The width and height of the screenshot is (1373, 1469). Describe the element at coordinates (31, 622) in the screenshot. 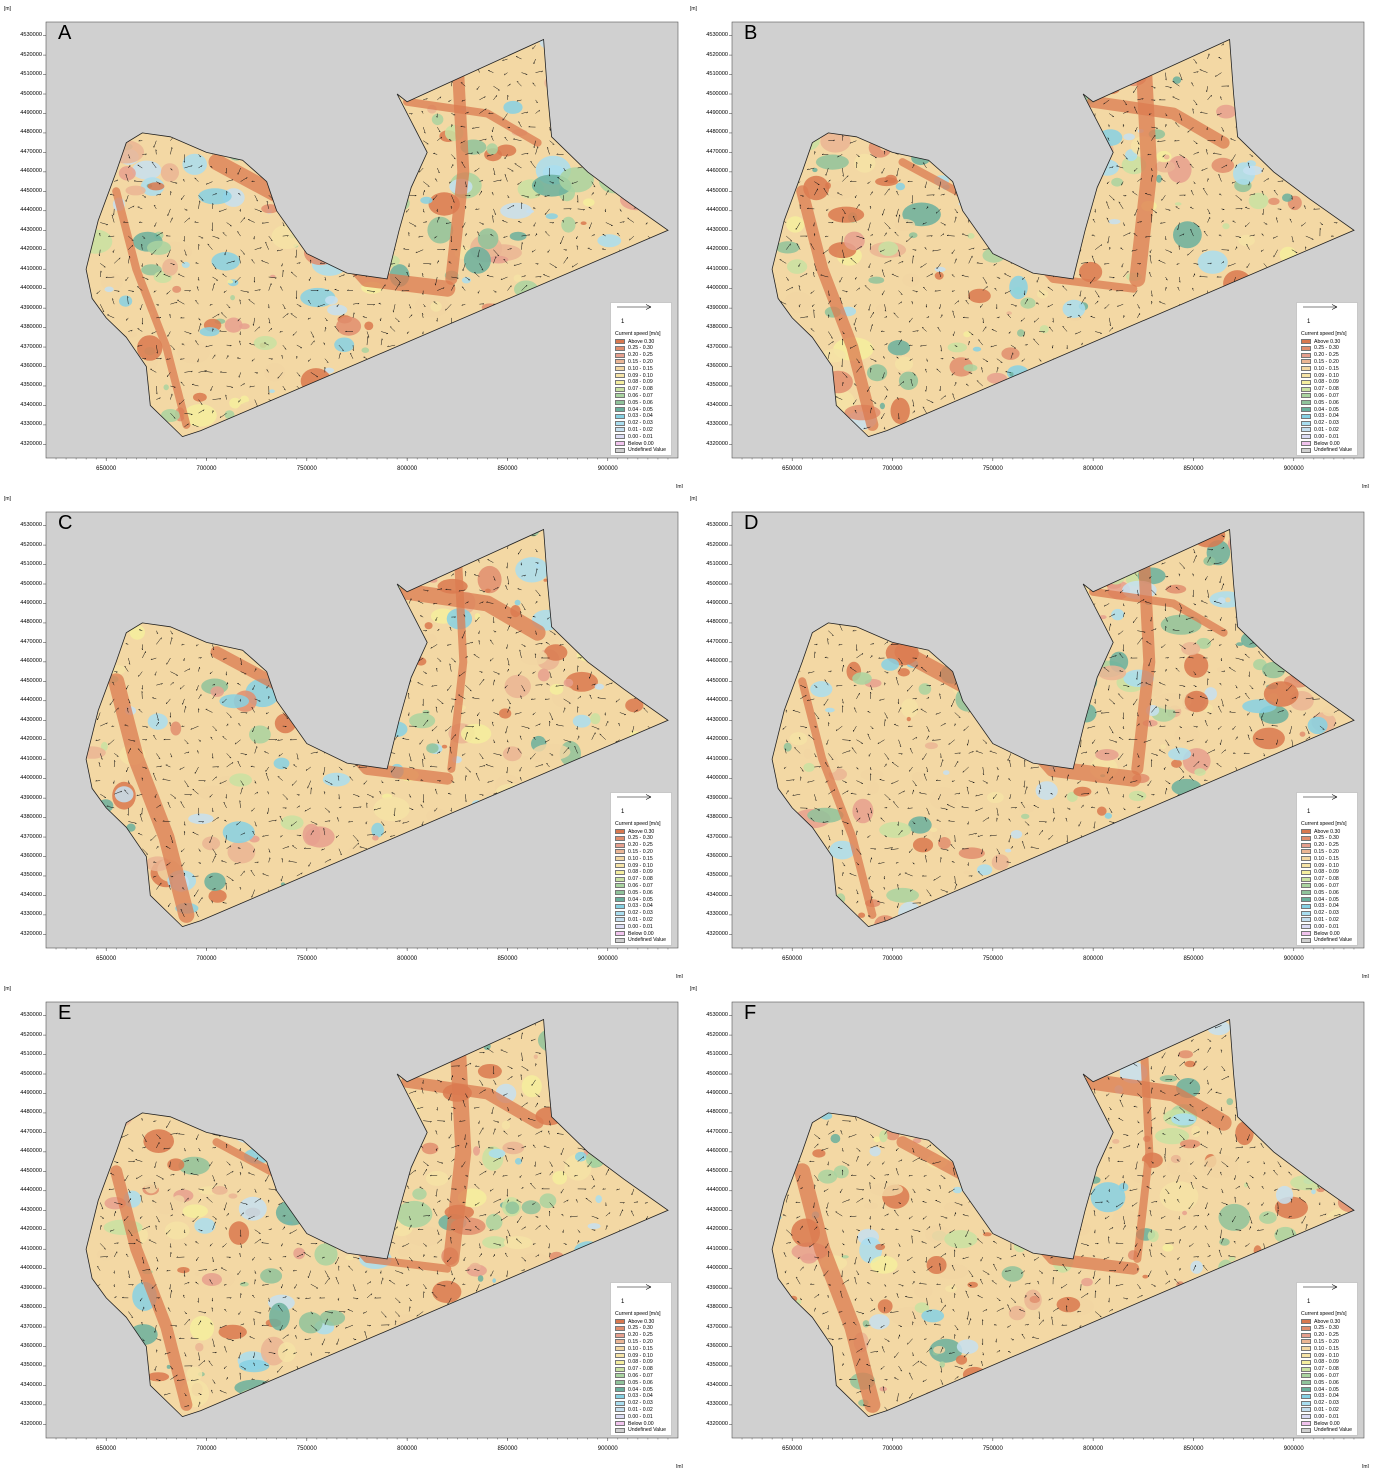

I see `y-tick-label: 4480000` at that location.